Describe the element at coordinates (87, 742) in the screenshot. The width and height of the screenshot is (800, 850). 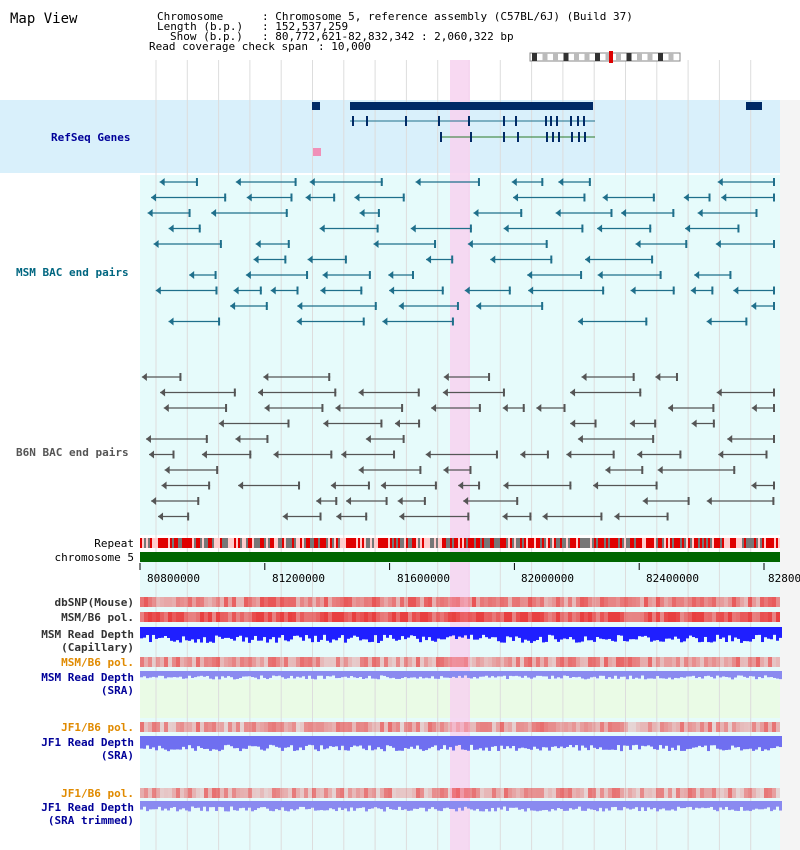
I see `track-label-jf1-depth-sra: JF1 Read Depth` at that location.